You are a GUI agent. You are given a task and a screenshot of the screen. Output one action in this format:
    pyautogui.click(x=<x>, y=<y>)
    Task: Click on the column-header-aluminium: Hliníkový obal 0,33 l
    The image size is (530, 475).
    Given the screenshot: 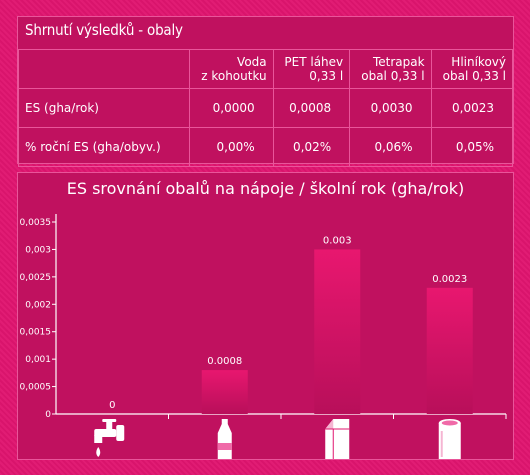 What is the action you would take?
    pyautogui.click(x=472, y=69)
    